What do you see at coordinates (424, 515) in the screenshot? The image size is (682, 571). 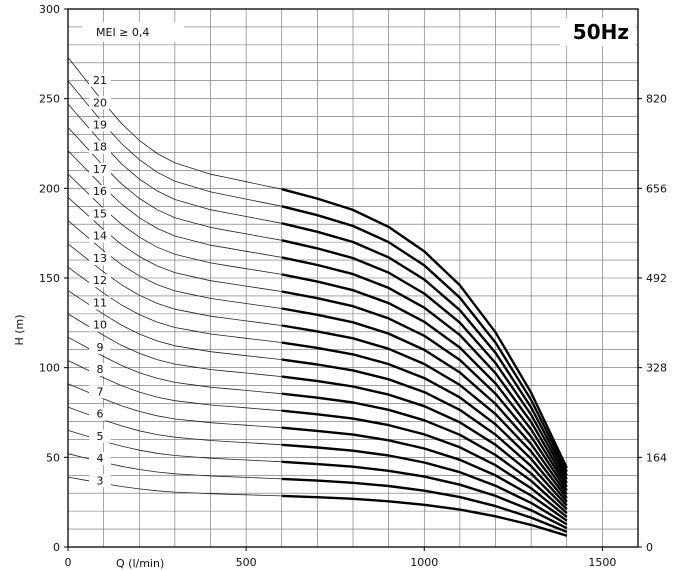 I see `curve-3-operating` at bounding box center [424, 515].